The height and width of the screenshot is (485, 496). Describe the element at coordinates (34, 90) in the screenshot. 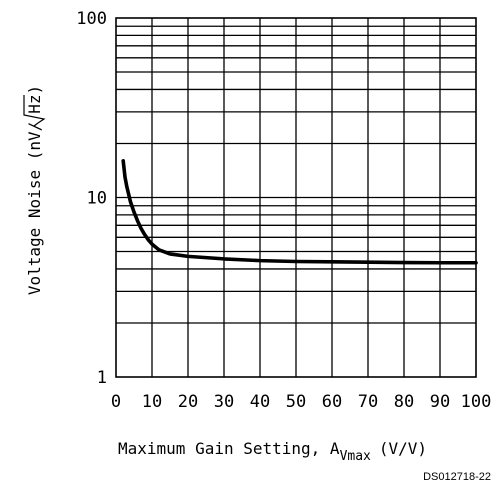

I see `y-axis-title-close: )` at that location.